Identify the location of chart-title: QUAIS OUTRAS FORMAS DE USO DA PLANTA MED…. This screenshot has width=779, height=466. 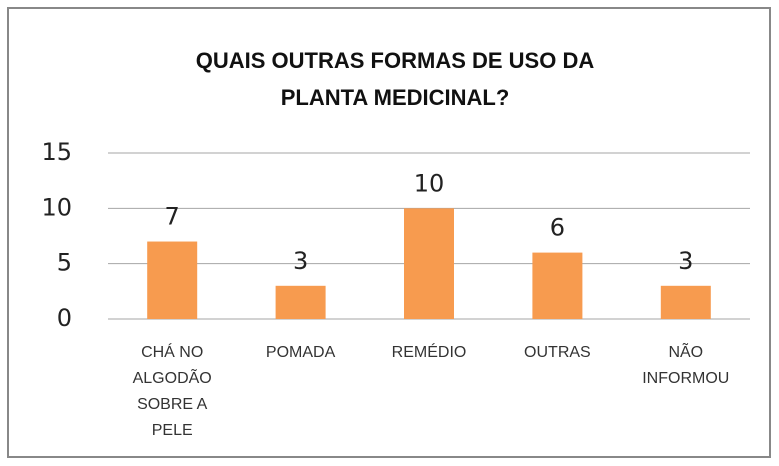
(395, 79).